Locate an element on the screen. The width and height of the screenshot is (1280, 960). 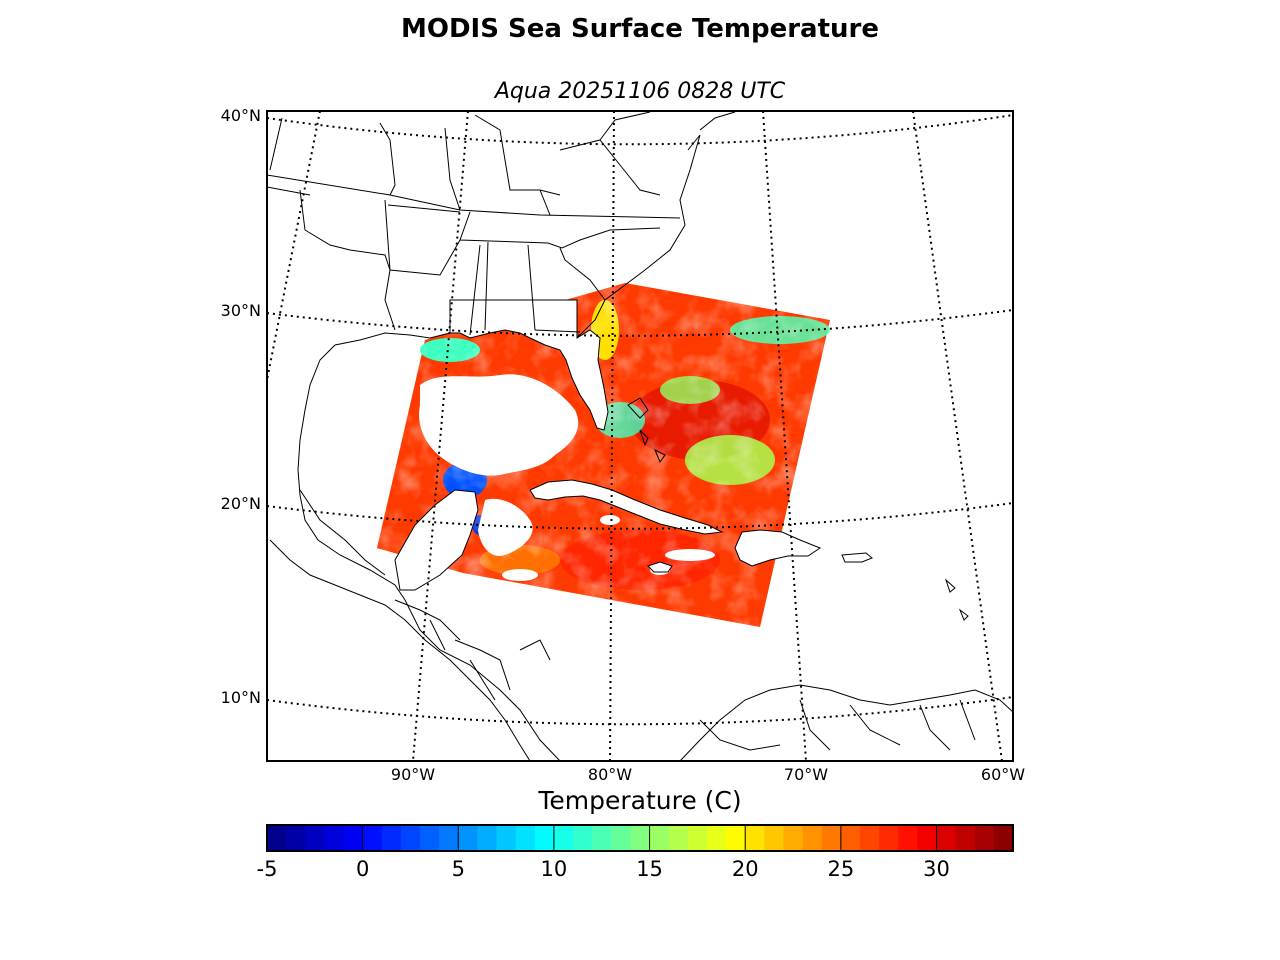
sst-swath-texture is located at coordinates (603, 455).